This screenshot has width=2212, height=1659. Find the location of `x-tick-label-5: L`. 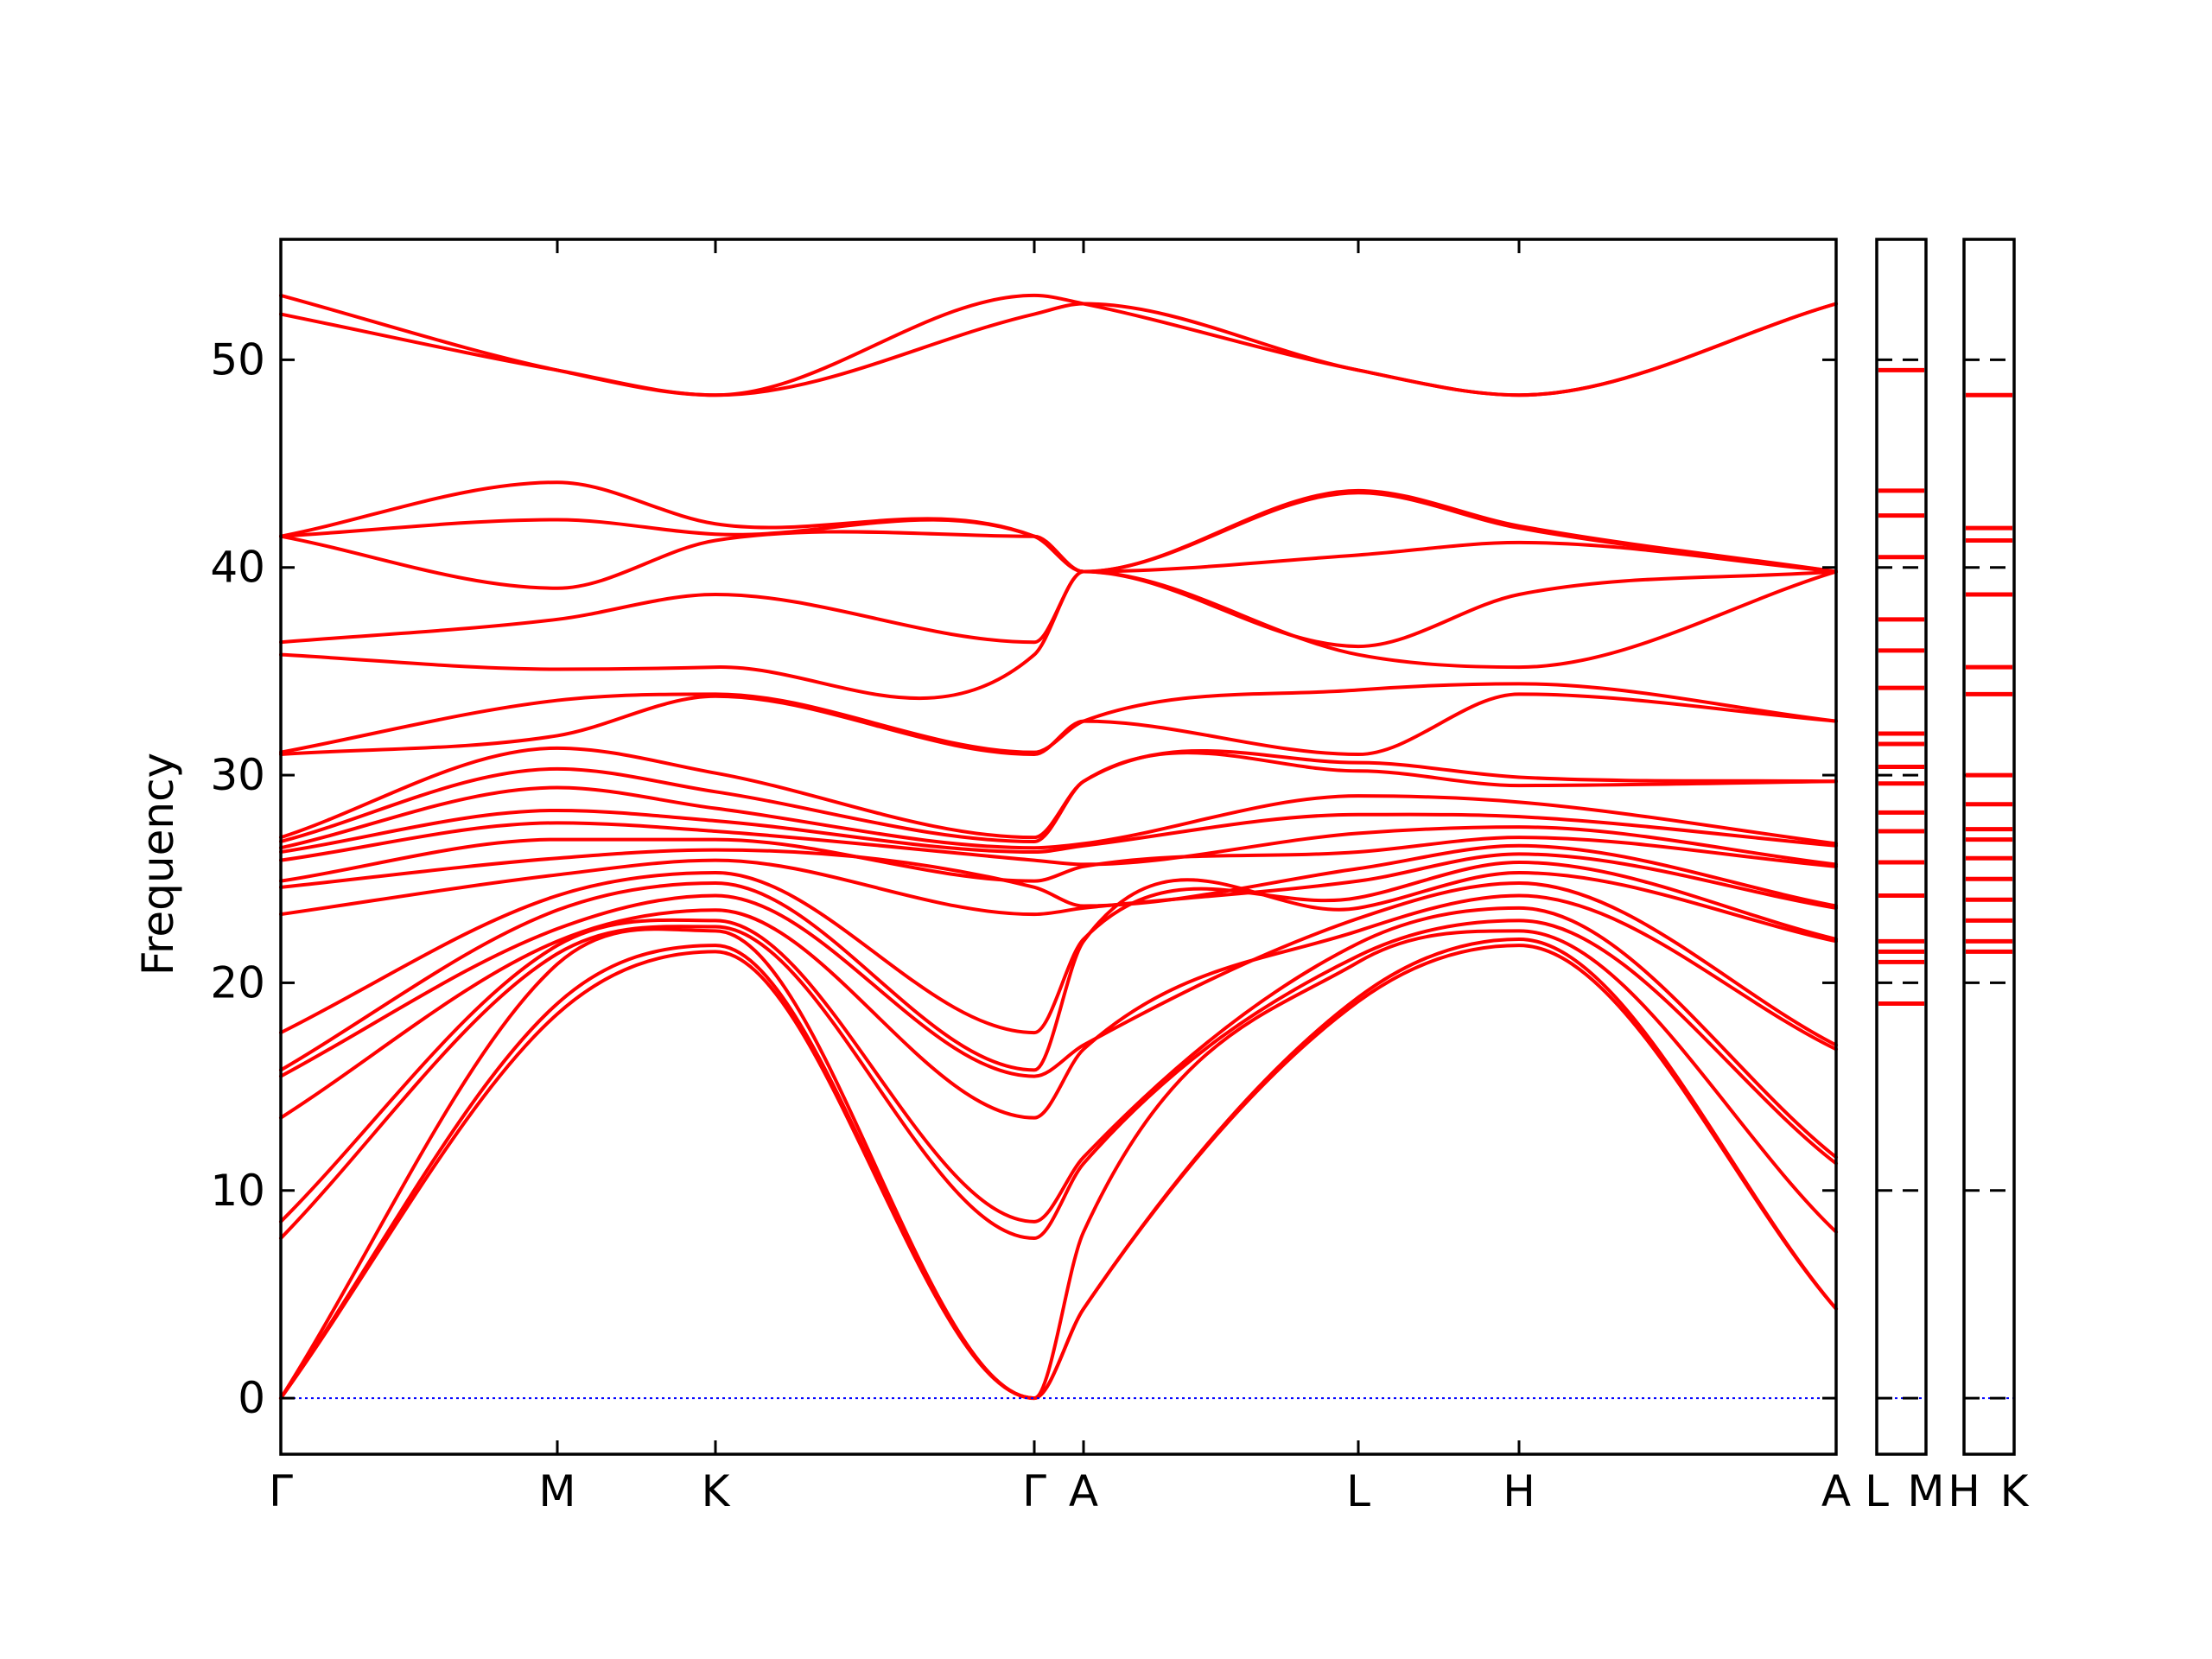

x-tick-label-5: L is located at coordinates (1358, 1491).